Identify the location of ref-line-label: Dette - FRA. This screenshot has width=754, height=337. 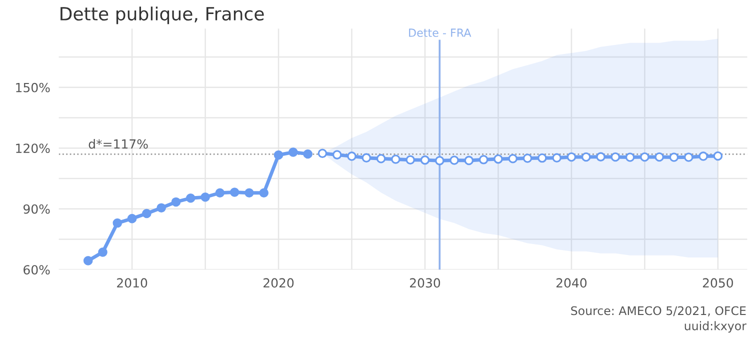
(440, 32).